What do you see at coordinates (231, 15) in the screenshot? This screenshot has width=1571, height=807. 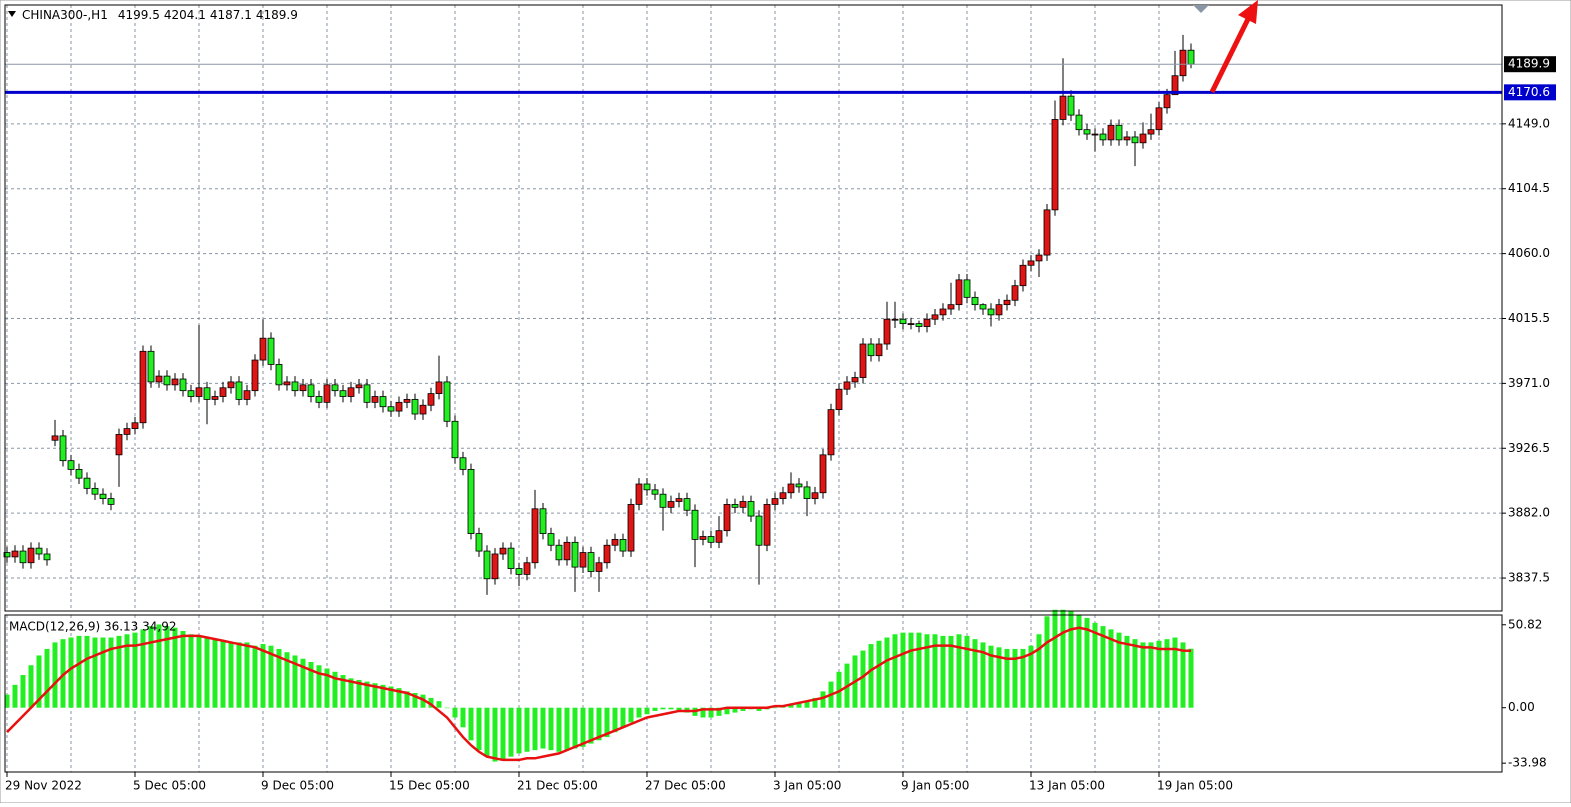 I see `low-value: 4187.1` at bounding box center [231, 15].